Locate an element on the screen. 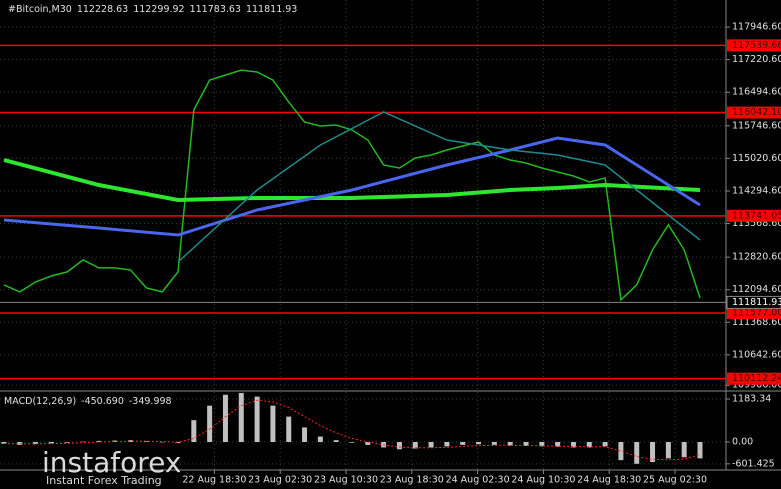 The height and width of the screenshot is (489, 781). y-tick-label: 1183.34 is located at coordinates (751, 399).